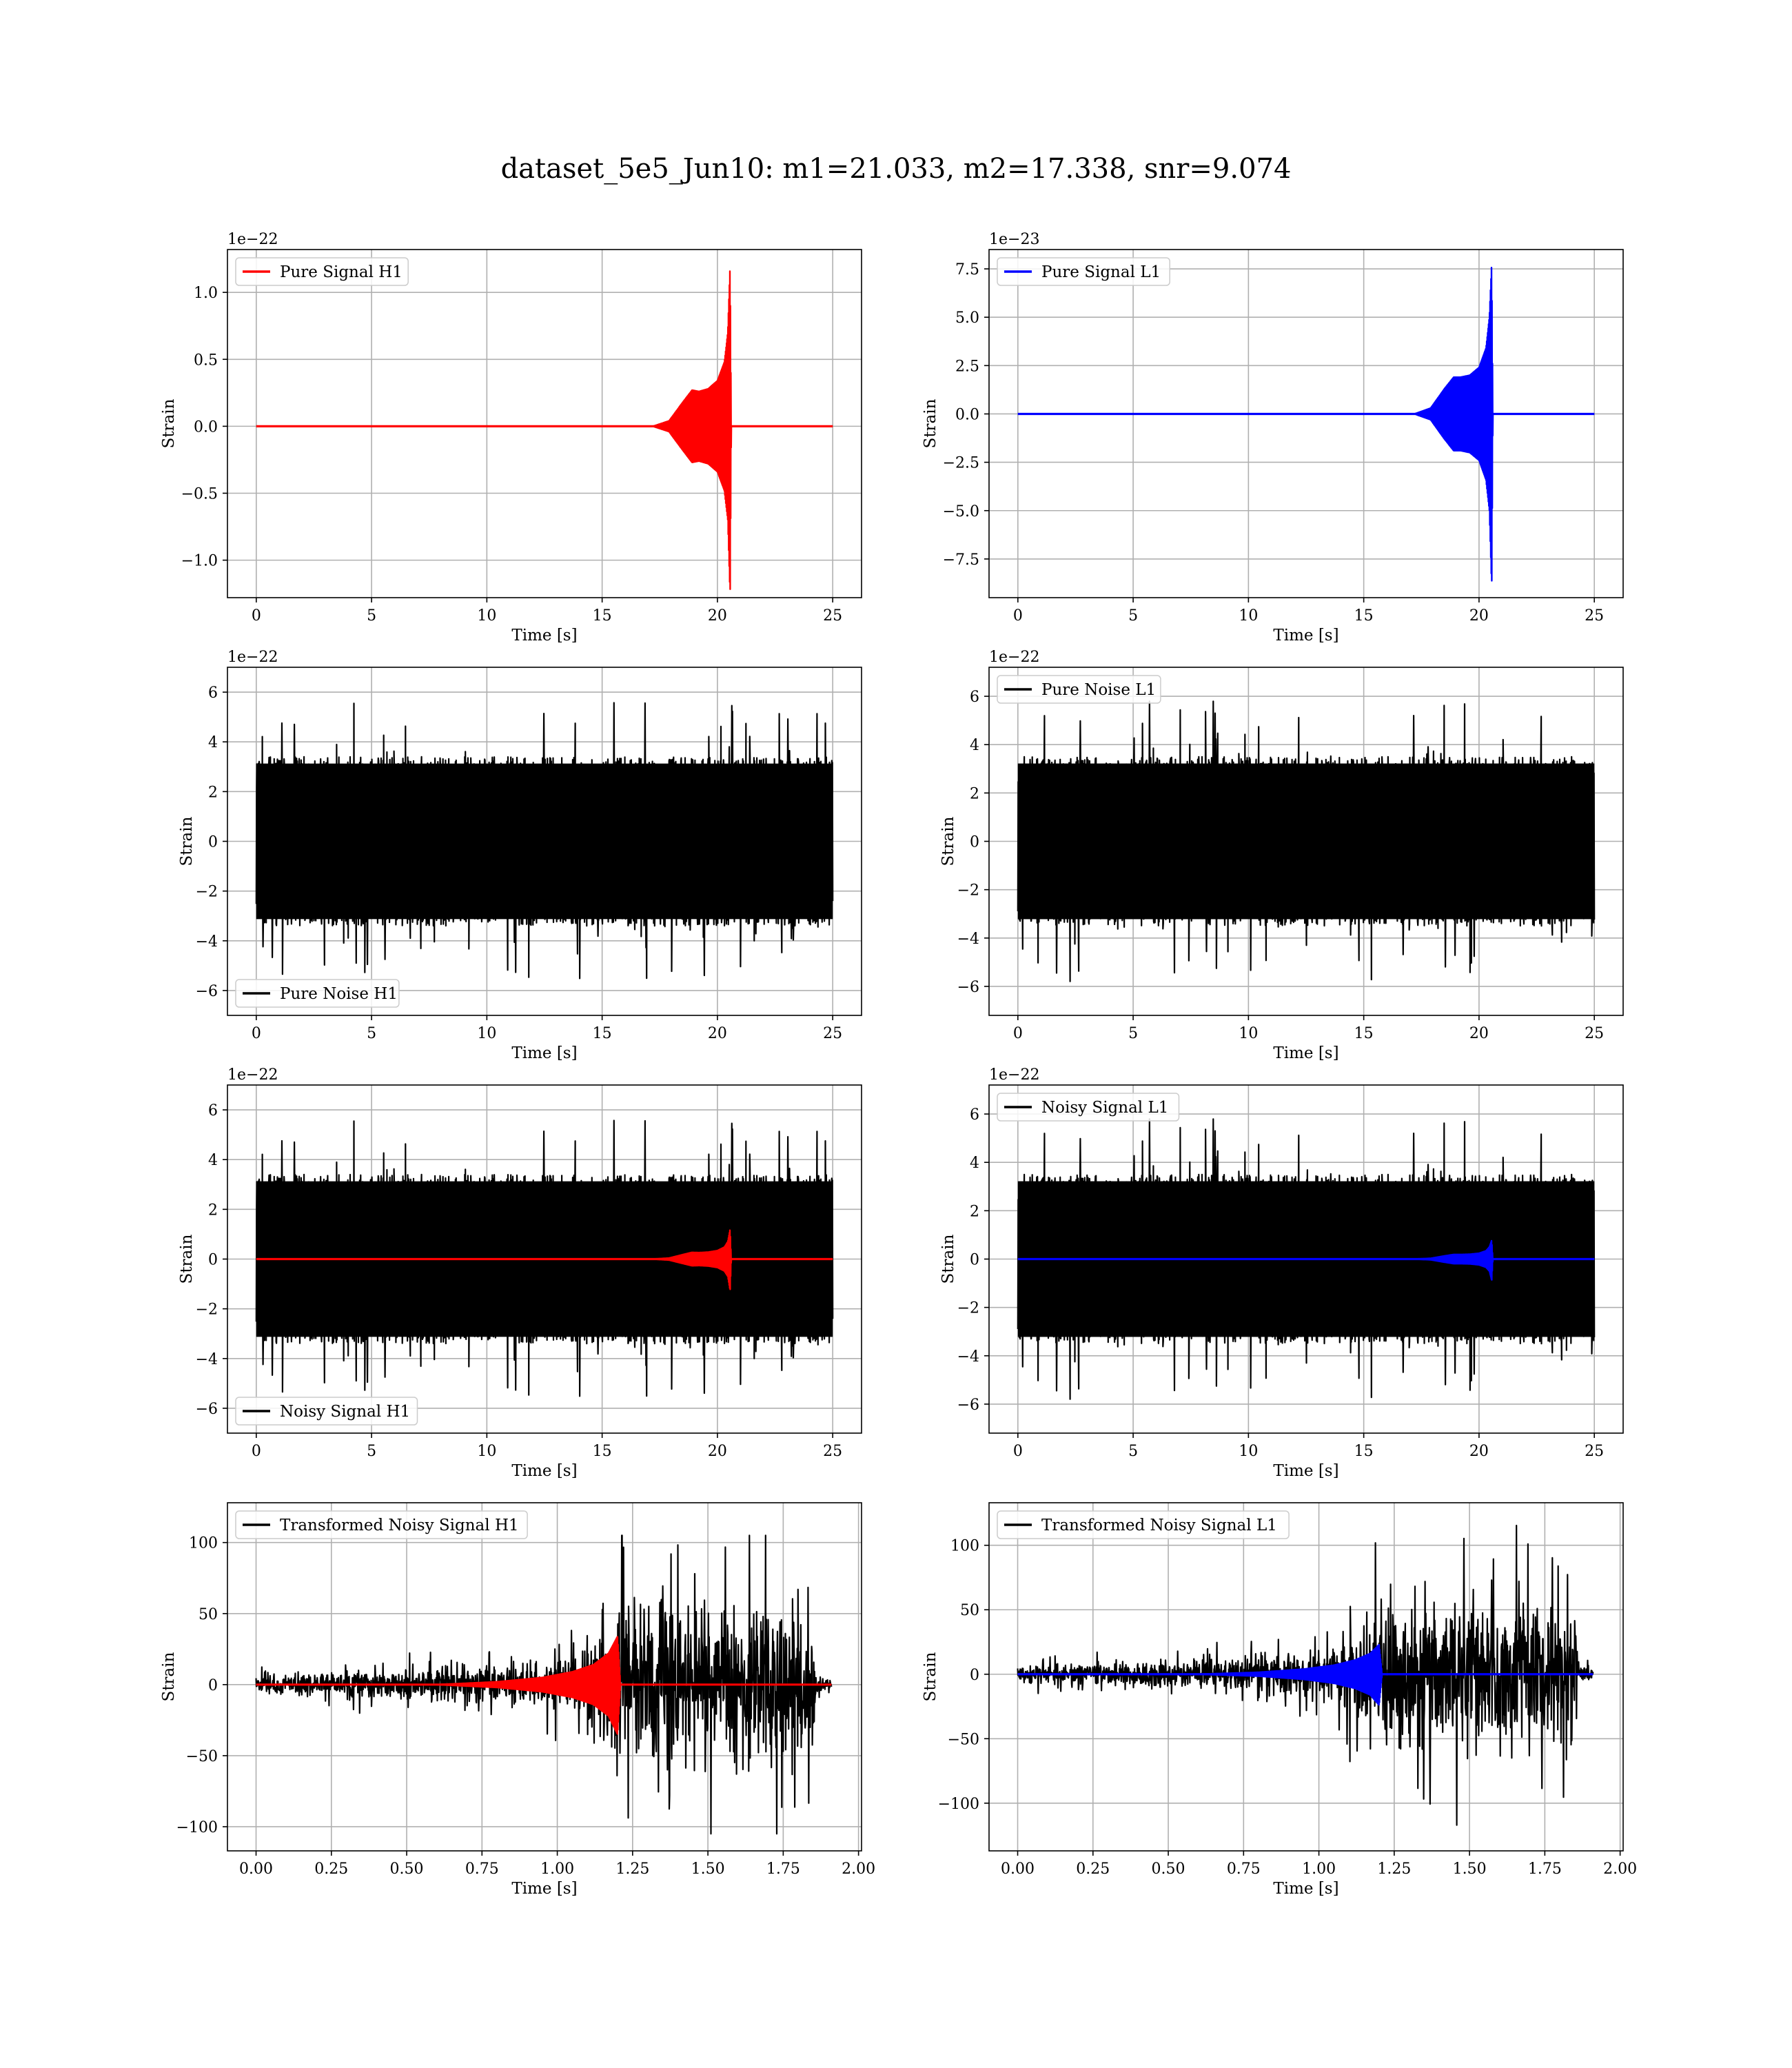 This screenshot has height=2068, width=1792. Describe the element at coordinates (339, 994) in the screenshot. I see `legend-label: Pure Noise H1` at that location.